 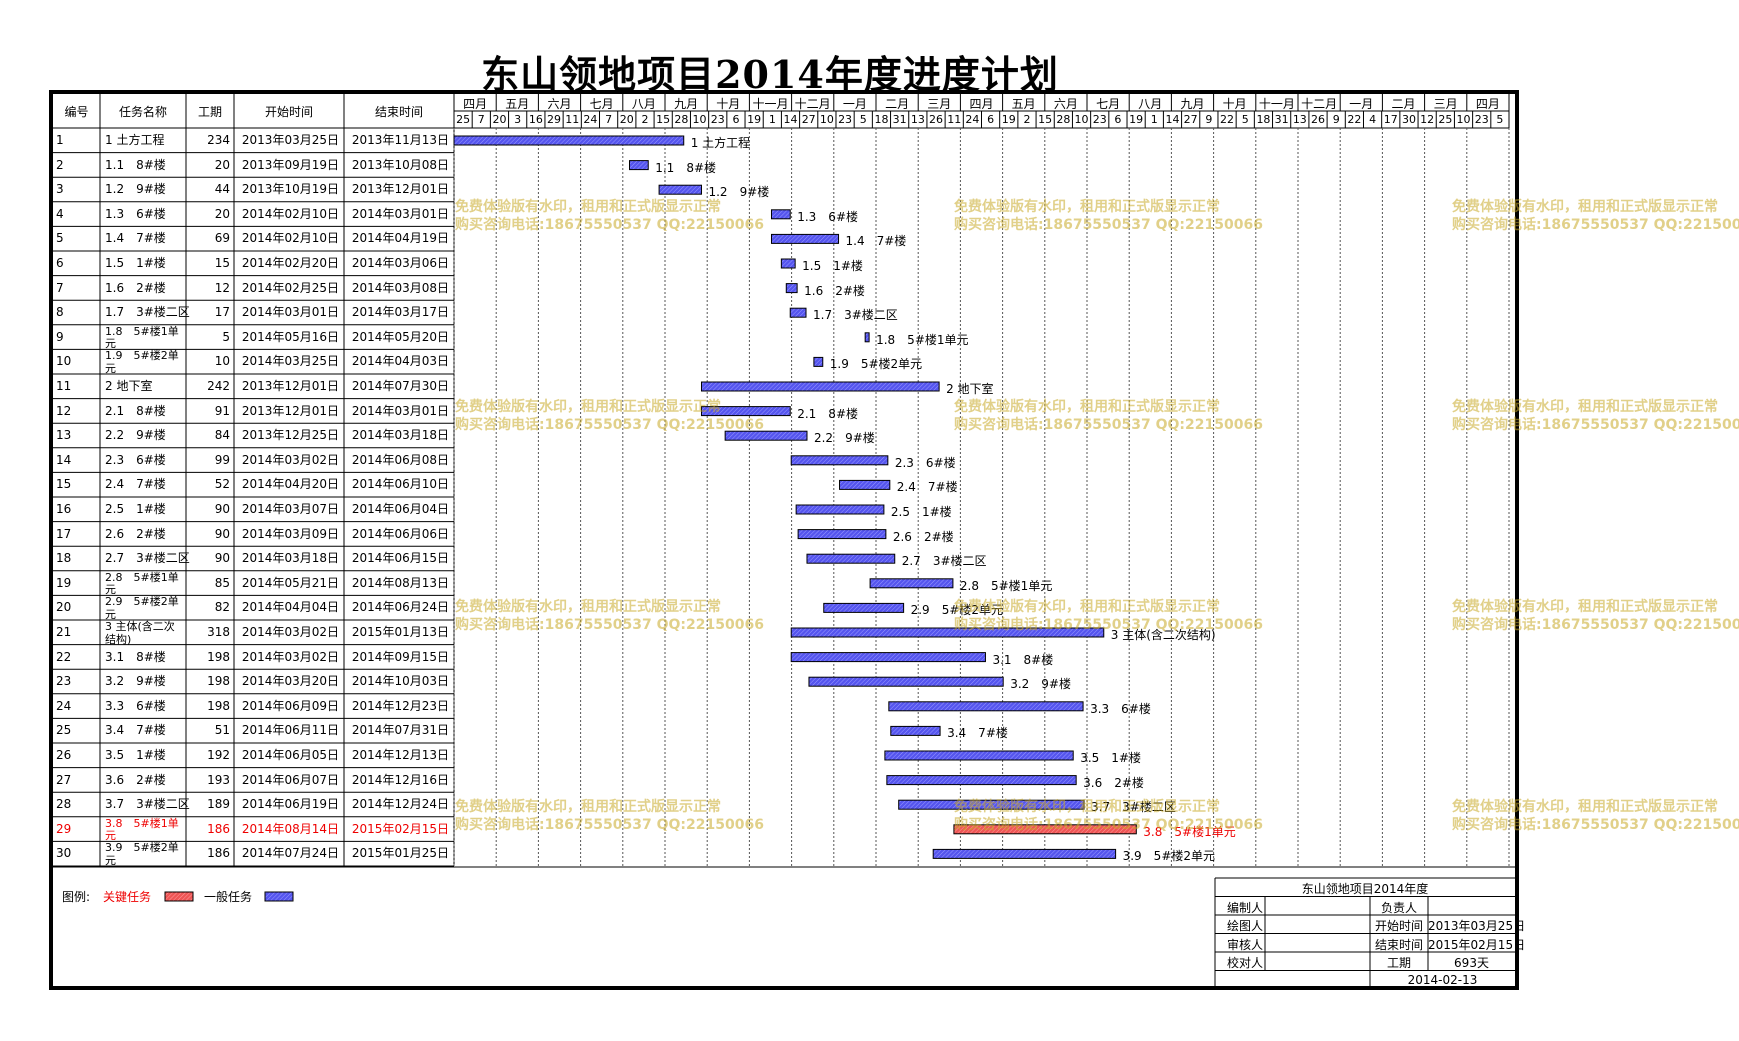 What do you see at coordinates (663, 119) in the screenshot?
I see `day-label: 15` at bounding box center [663, 119].